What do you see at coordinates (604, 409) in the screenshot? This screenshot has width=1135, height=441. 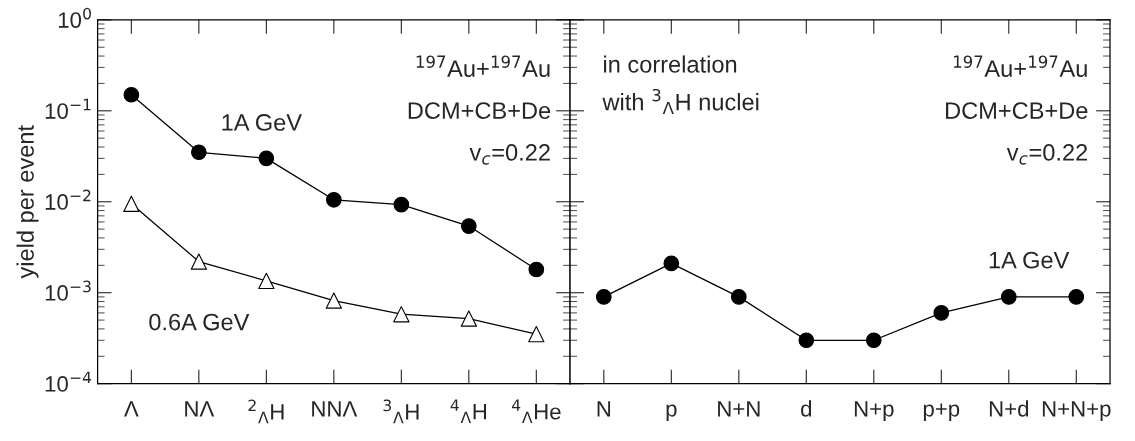 I see `x-tick-label: N` at bounding box center [604, 409].